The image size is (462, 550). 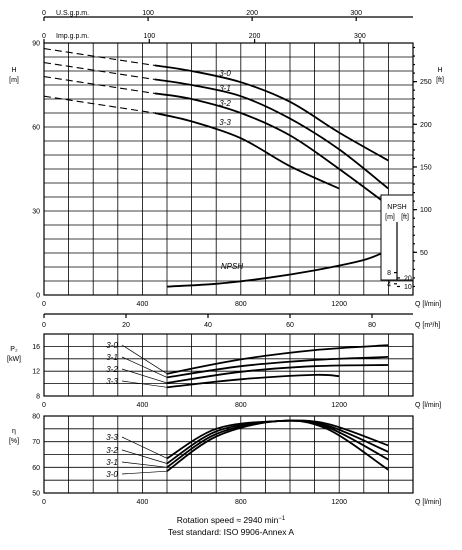 I want to click on power-y-tick-label: 8, so click(x=38, y=397).